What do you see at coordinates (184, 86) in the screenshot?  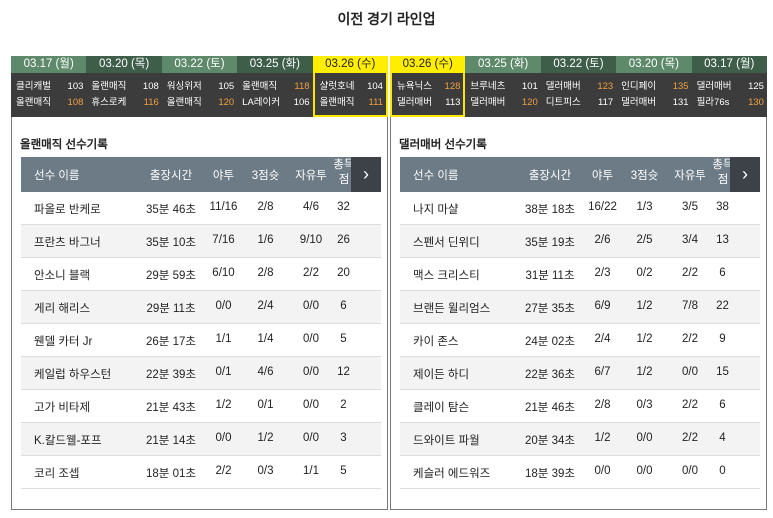 I see `team-name: 워싱위저` at bounding box center [184, 86].